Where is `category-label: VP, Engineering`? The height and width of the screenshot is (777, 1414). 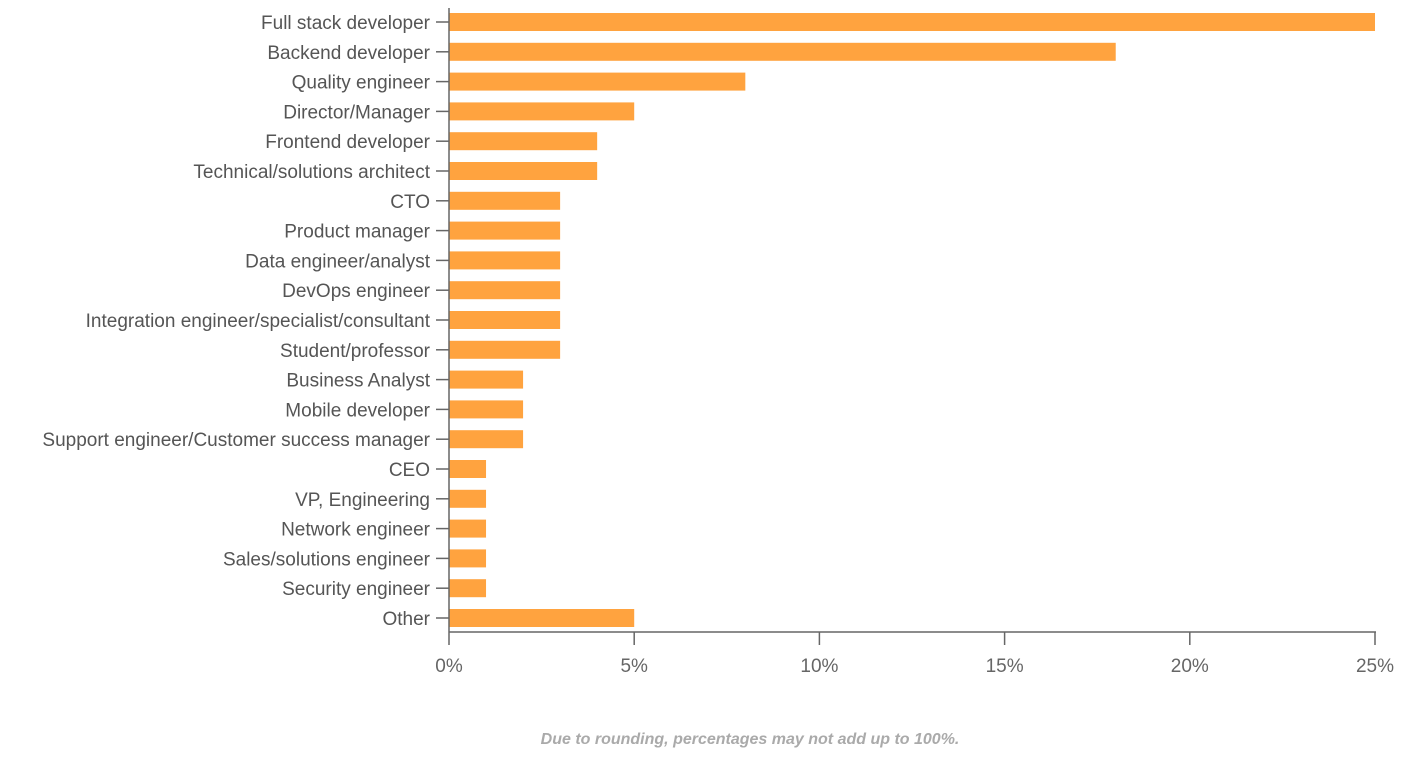
category-label: VP, Engineering is located at coordinates (362, 500).